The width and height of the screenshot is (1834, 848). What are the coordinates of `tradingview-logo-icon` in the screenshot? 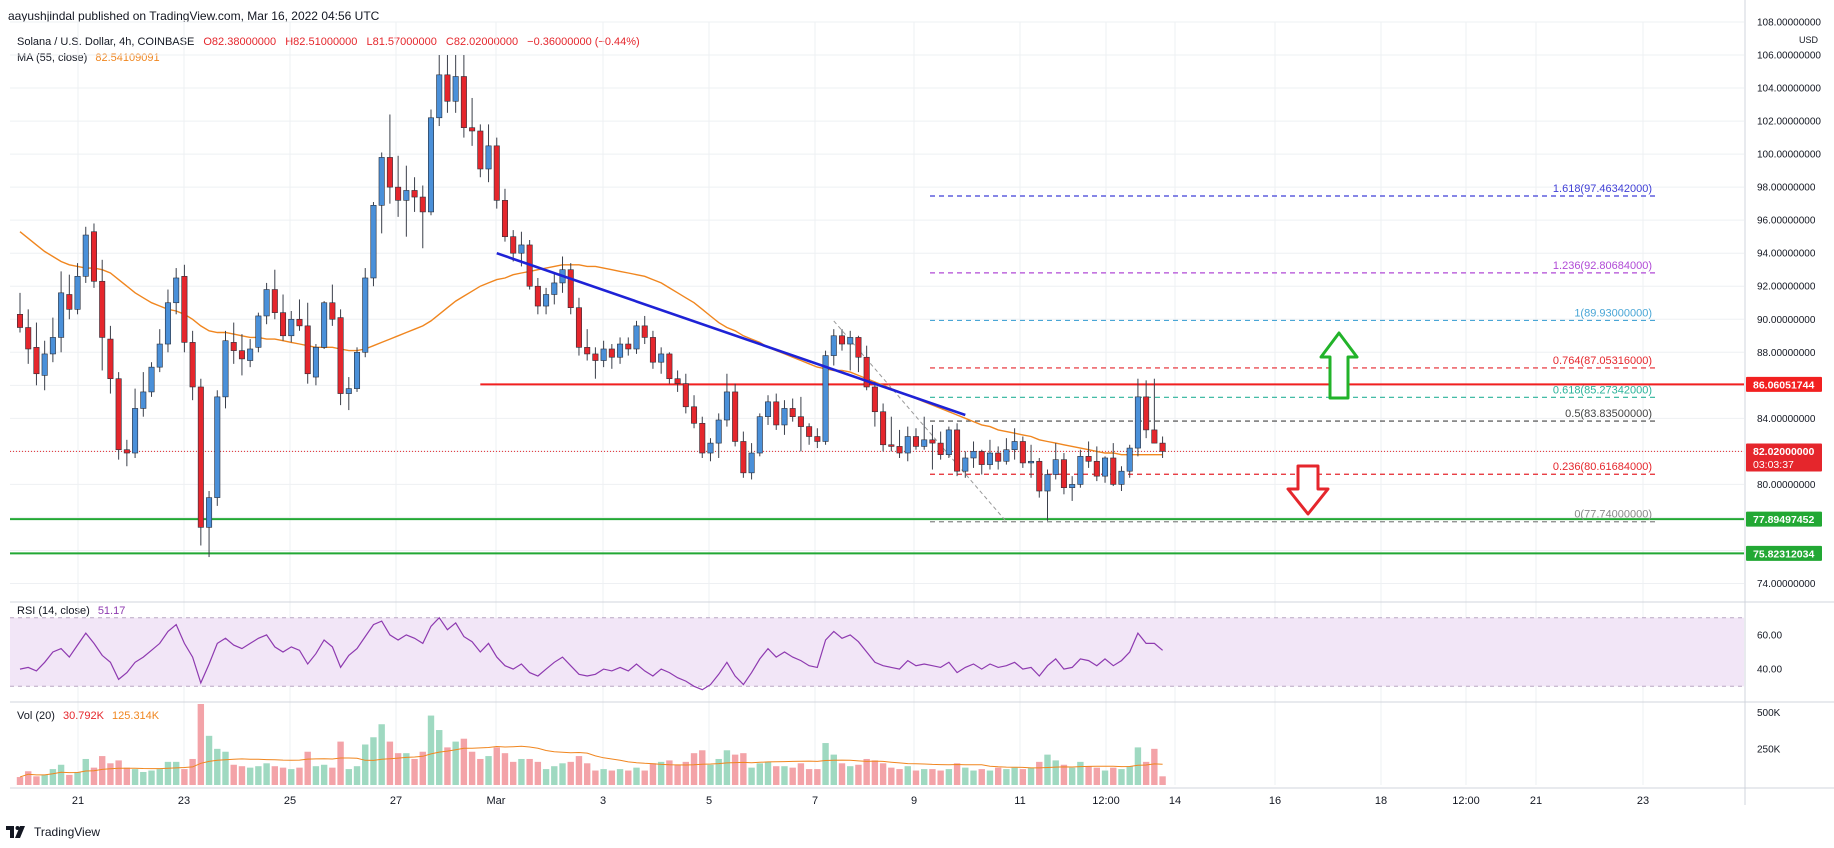 It's located at (15, 832).